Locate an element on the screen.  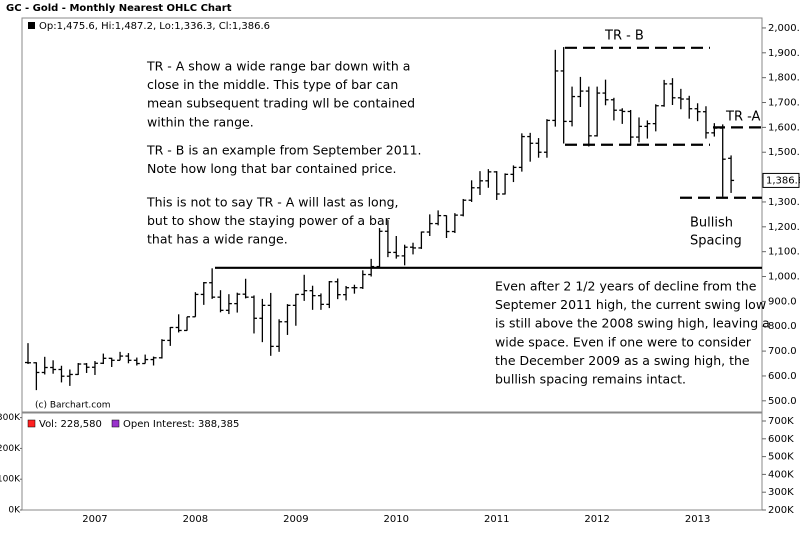
last-price-box is located at coordinates (781, 180).